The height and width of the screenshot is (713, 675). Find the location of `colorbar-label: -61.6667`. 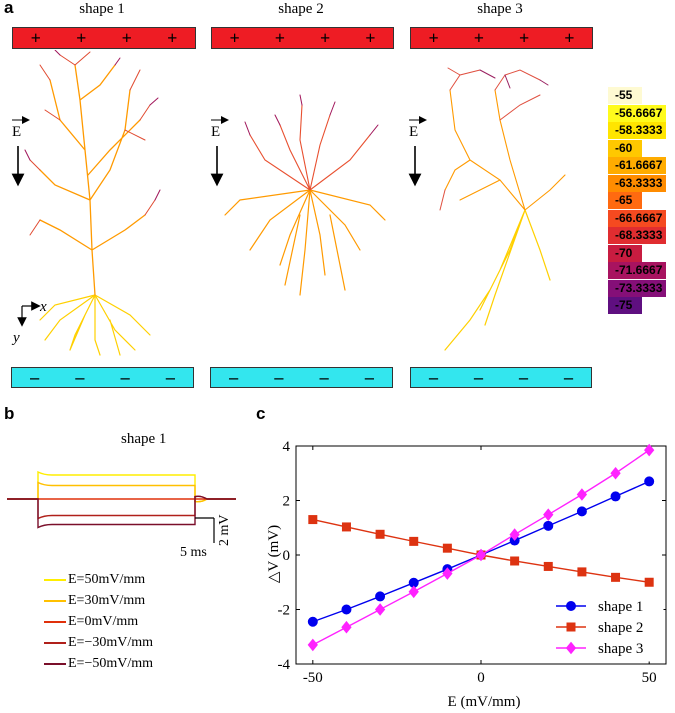

colorbar-label: -61.6667 is located at coordinates (639, 165).